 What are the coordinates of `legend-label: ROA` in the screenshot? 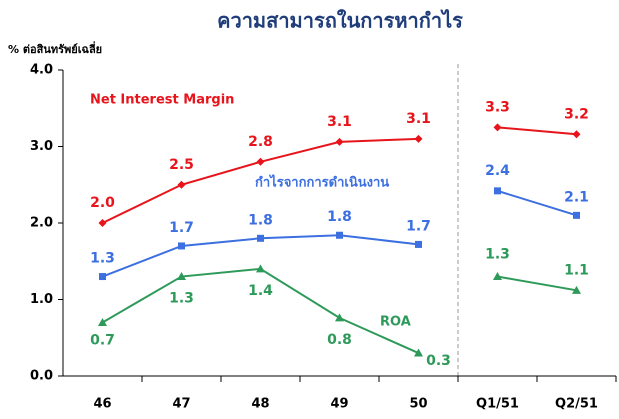 It's located at (395, 322).